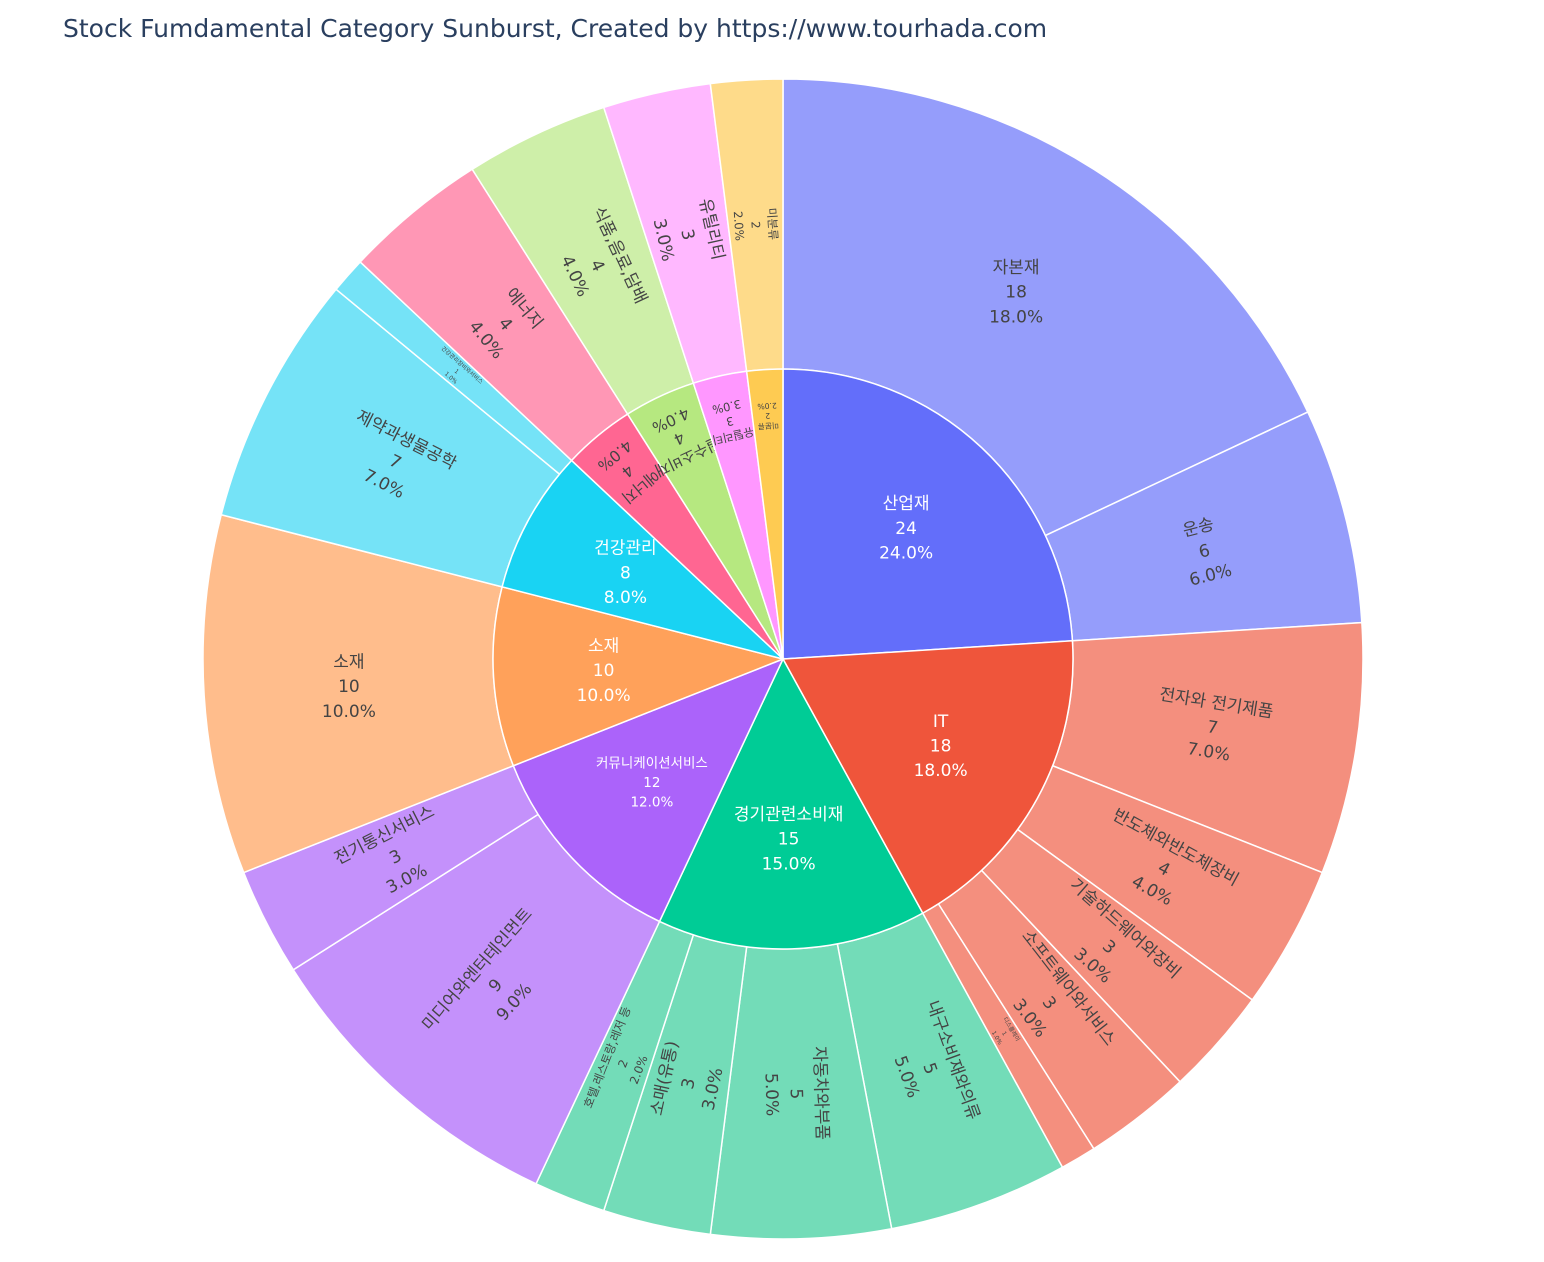  I want to click on sector-label: 커뮤니케이션서비스 12 12.0%, so click(652, 782).